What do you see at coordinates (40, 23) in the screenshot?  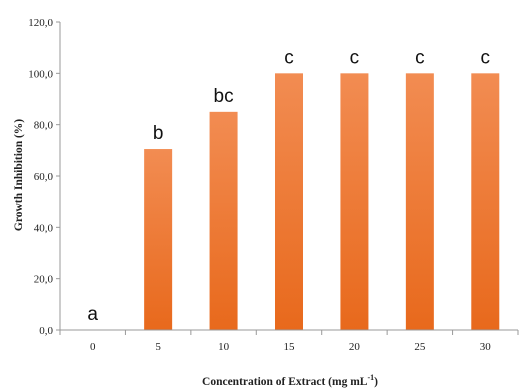 I see `y-tick-label: 120,0` at bounding box center [40, 23].